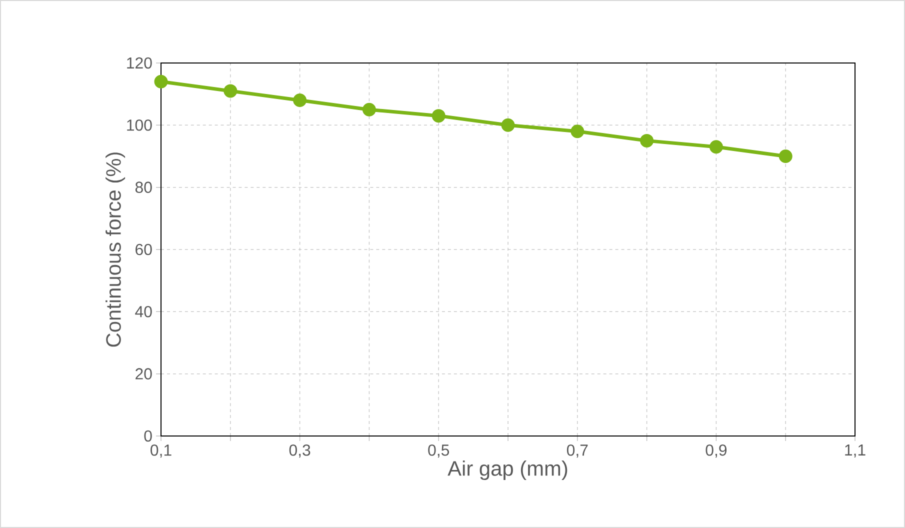 Image resolution: width=905 pixels, height=528 pixels. Describe the element at coordinates (716, 451) in the screenshot. I see `x-tick-label: 0,9` at that location.